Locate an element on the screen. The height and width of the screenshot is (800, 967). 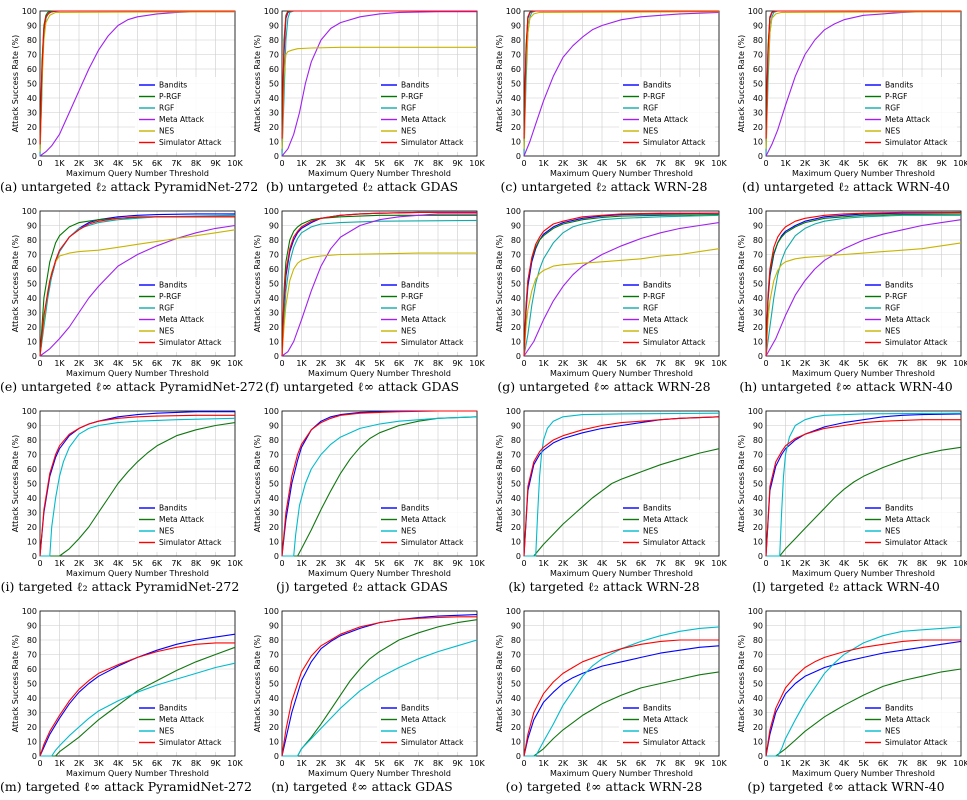
legend-label: P-RGF is located at coordinates (412, 296).